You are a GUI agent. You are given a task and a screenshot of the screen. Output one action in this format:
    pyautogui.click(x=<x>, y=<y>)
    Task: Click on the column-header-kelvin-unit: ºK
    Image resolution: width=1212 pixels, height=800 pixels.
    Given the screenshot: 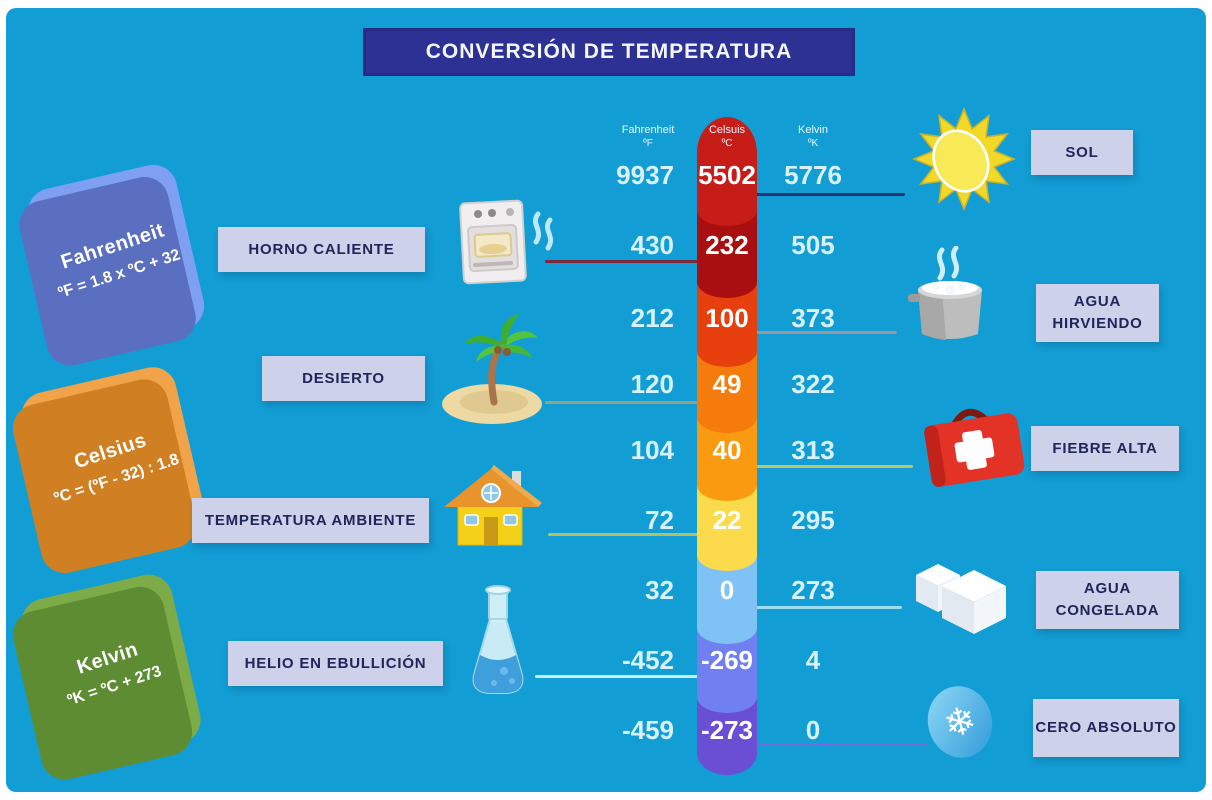 What is the action you would take?
    pyautogui.click(x=813, y=143)
    